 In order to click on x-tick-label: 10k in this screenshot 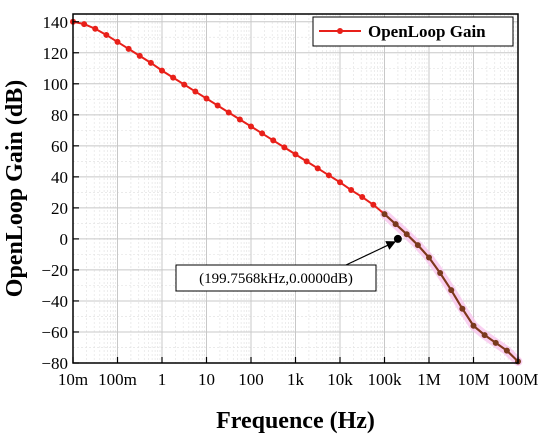, I will do `click(340, 379)`.